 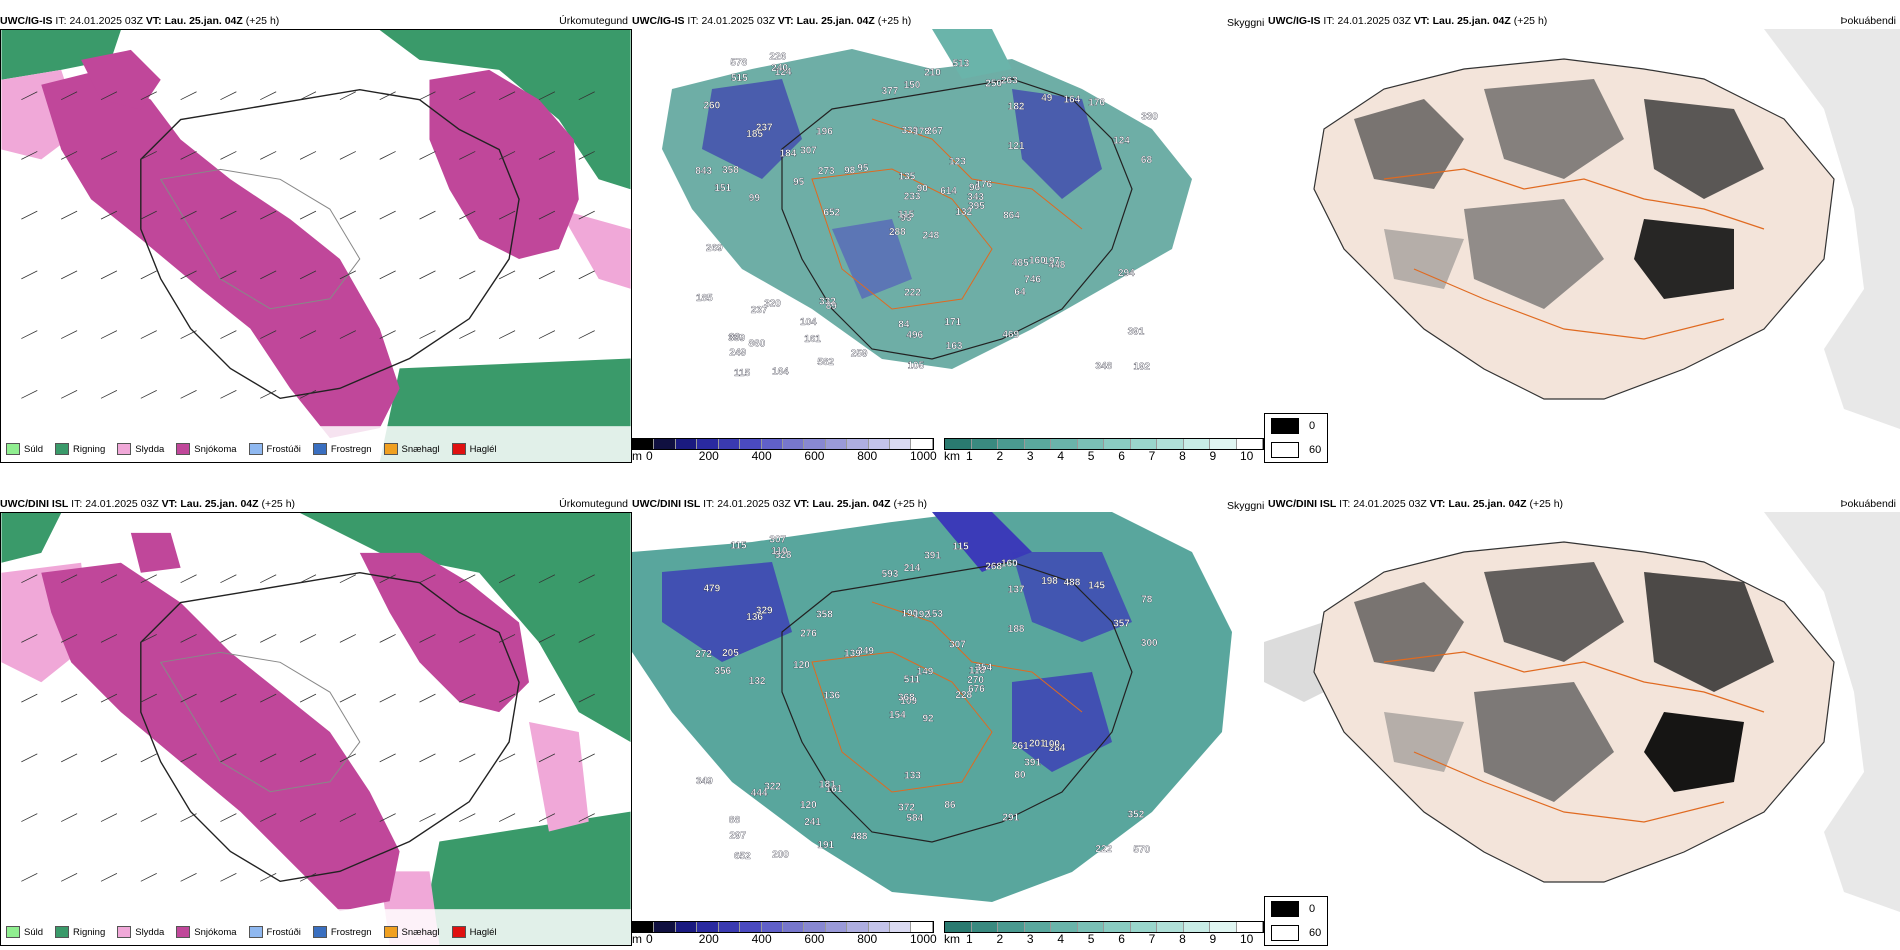 I want to click on height-value-label: 95, so click(x=799, y=182).